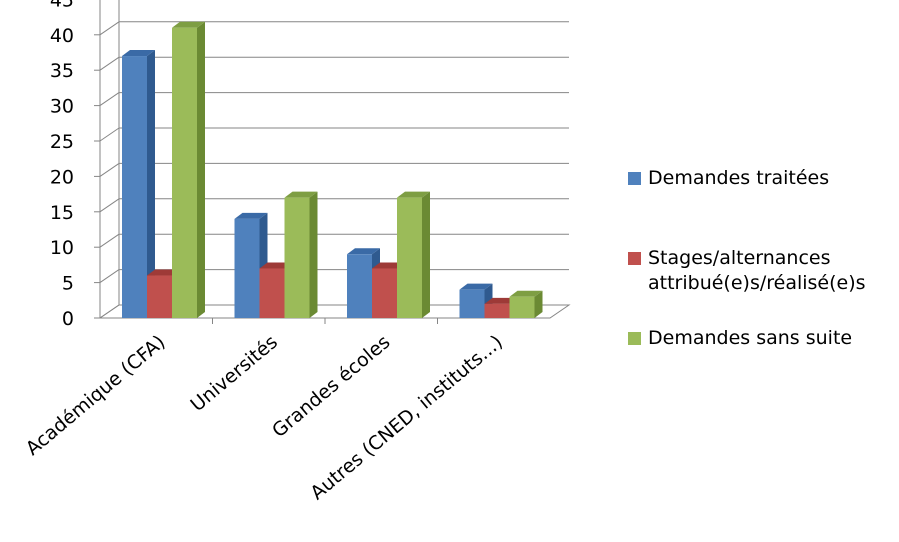  What do you see at coordinates (62, 248) in the screenshot?
I see `y-tick-label: 10` at bounding box center [62, 248].